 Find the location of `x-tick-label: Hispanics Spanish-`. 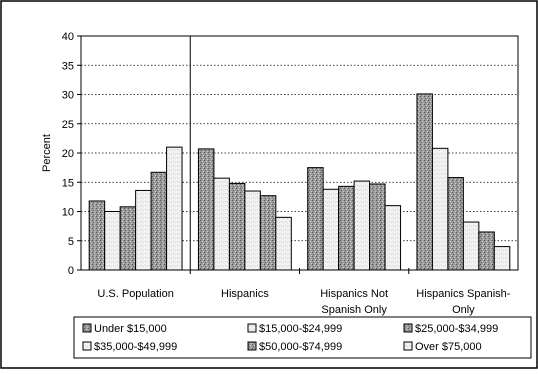

x-tick-label: Hispanics Spanish- is located at coordinates (463, 294).